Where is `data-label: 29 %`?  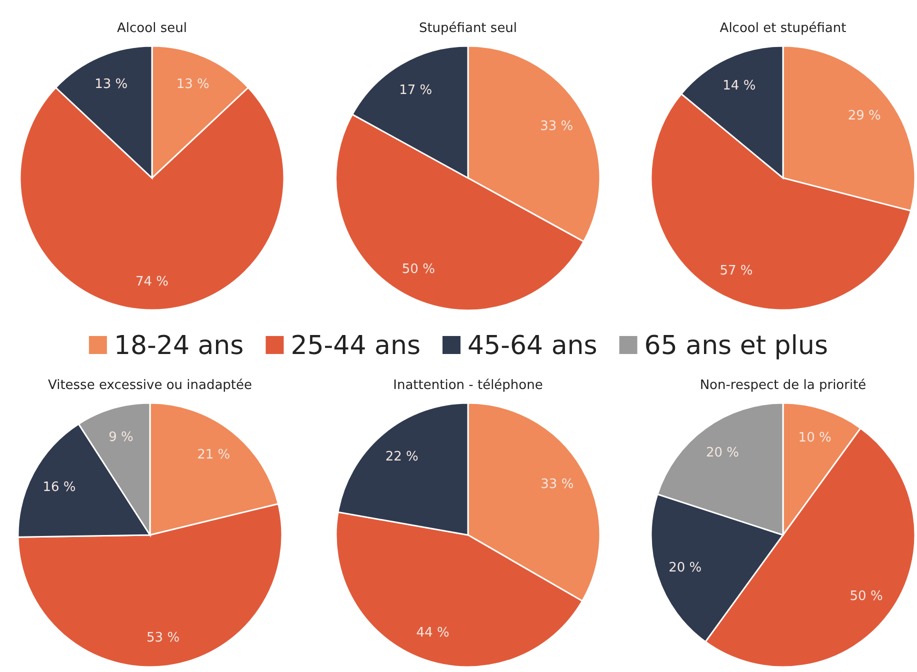 data-label: 29 % is located at coordinates (864, 116).